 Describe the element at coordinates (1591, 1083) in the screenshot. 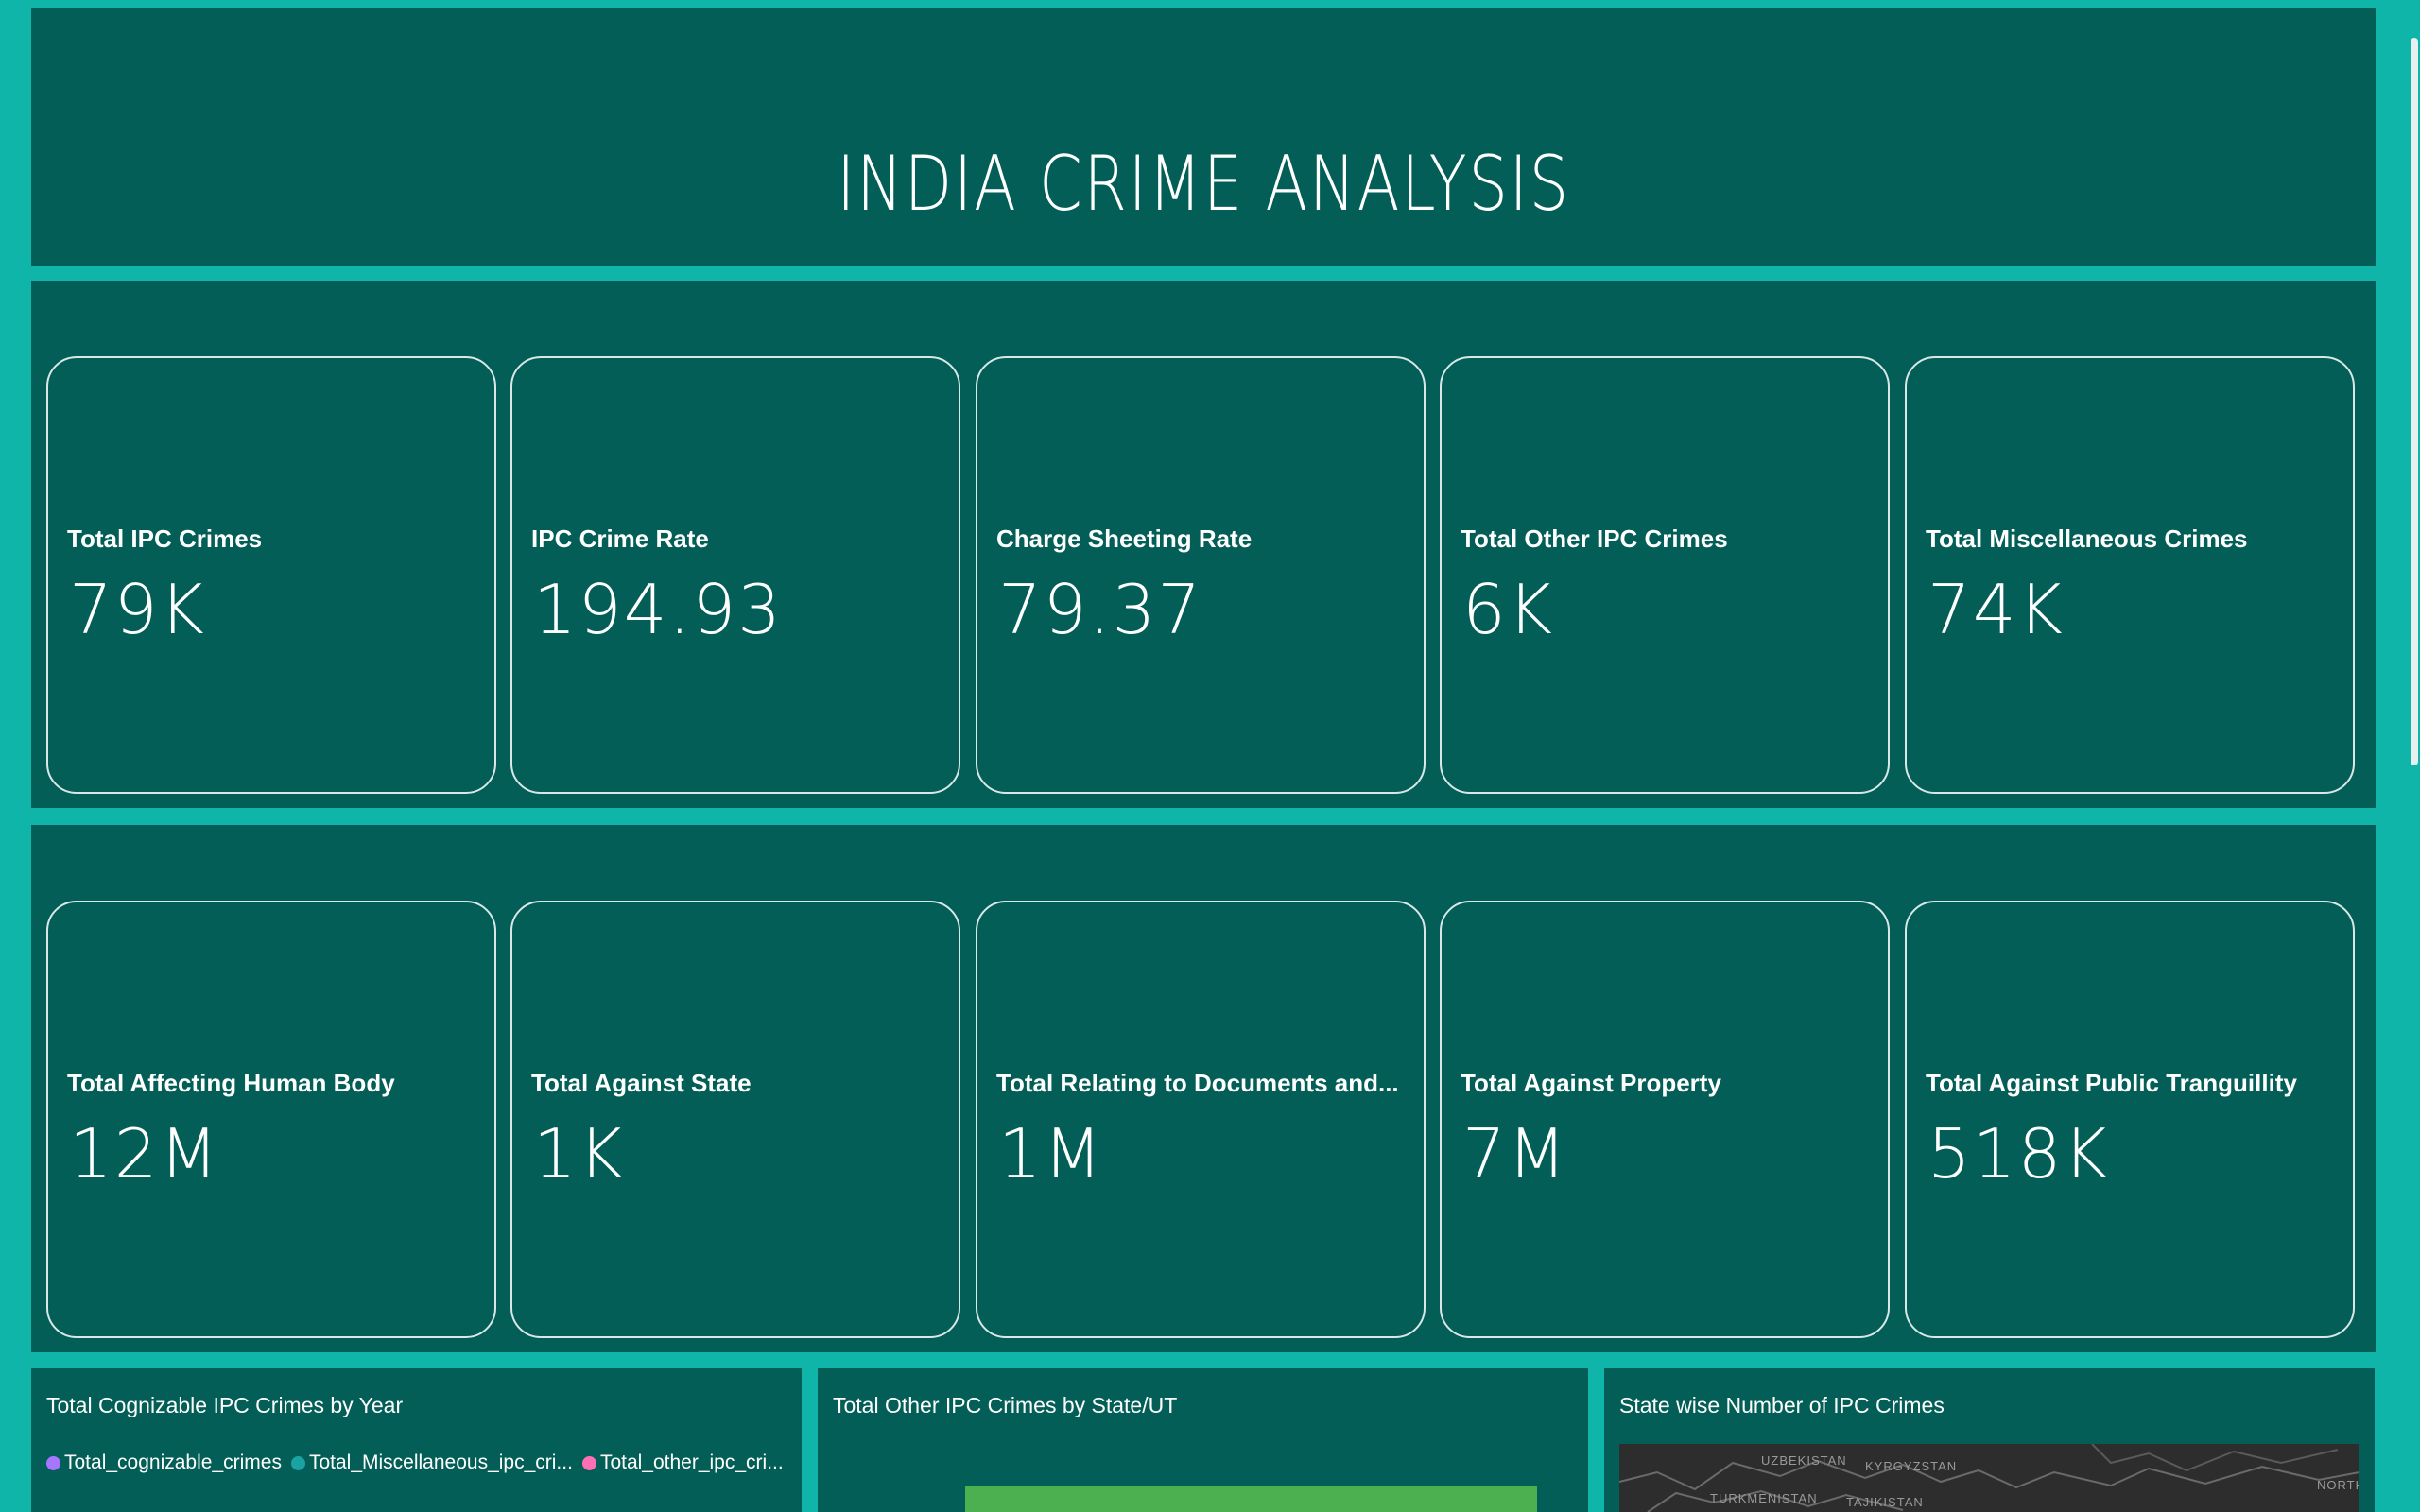

I see `kpi-label: Total Against Property` at that location.